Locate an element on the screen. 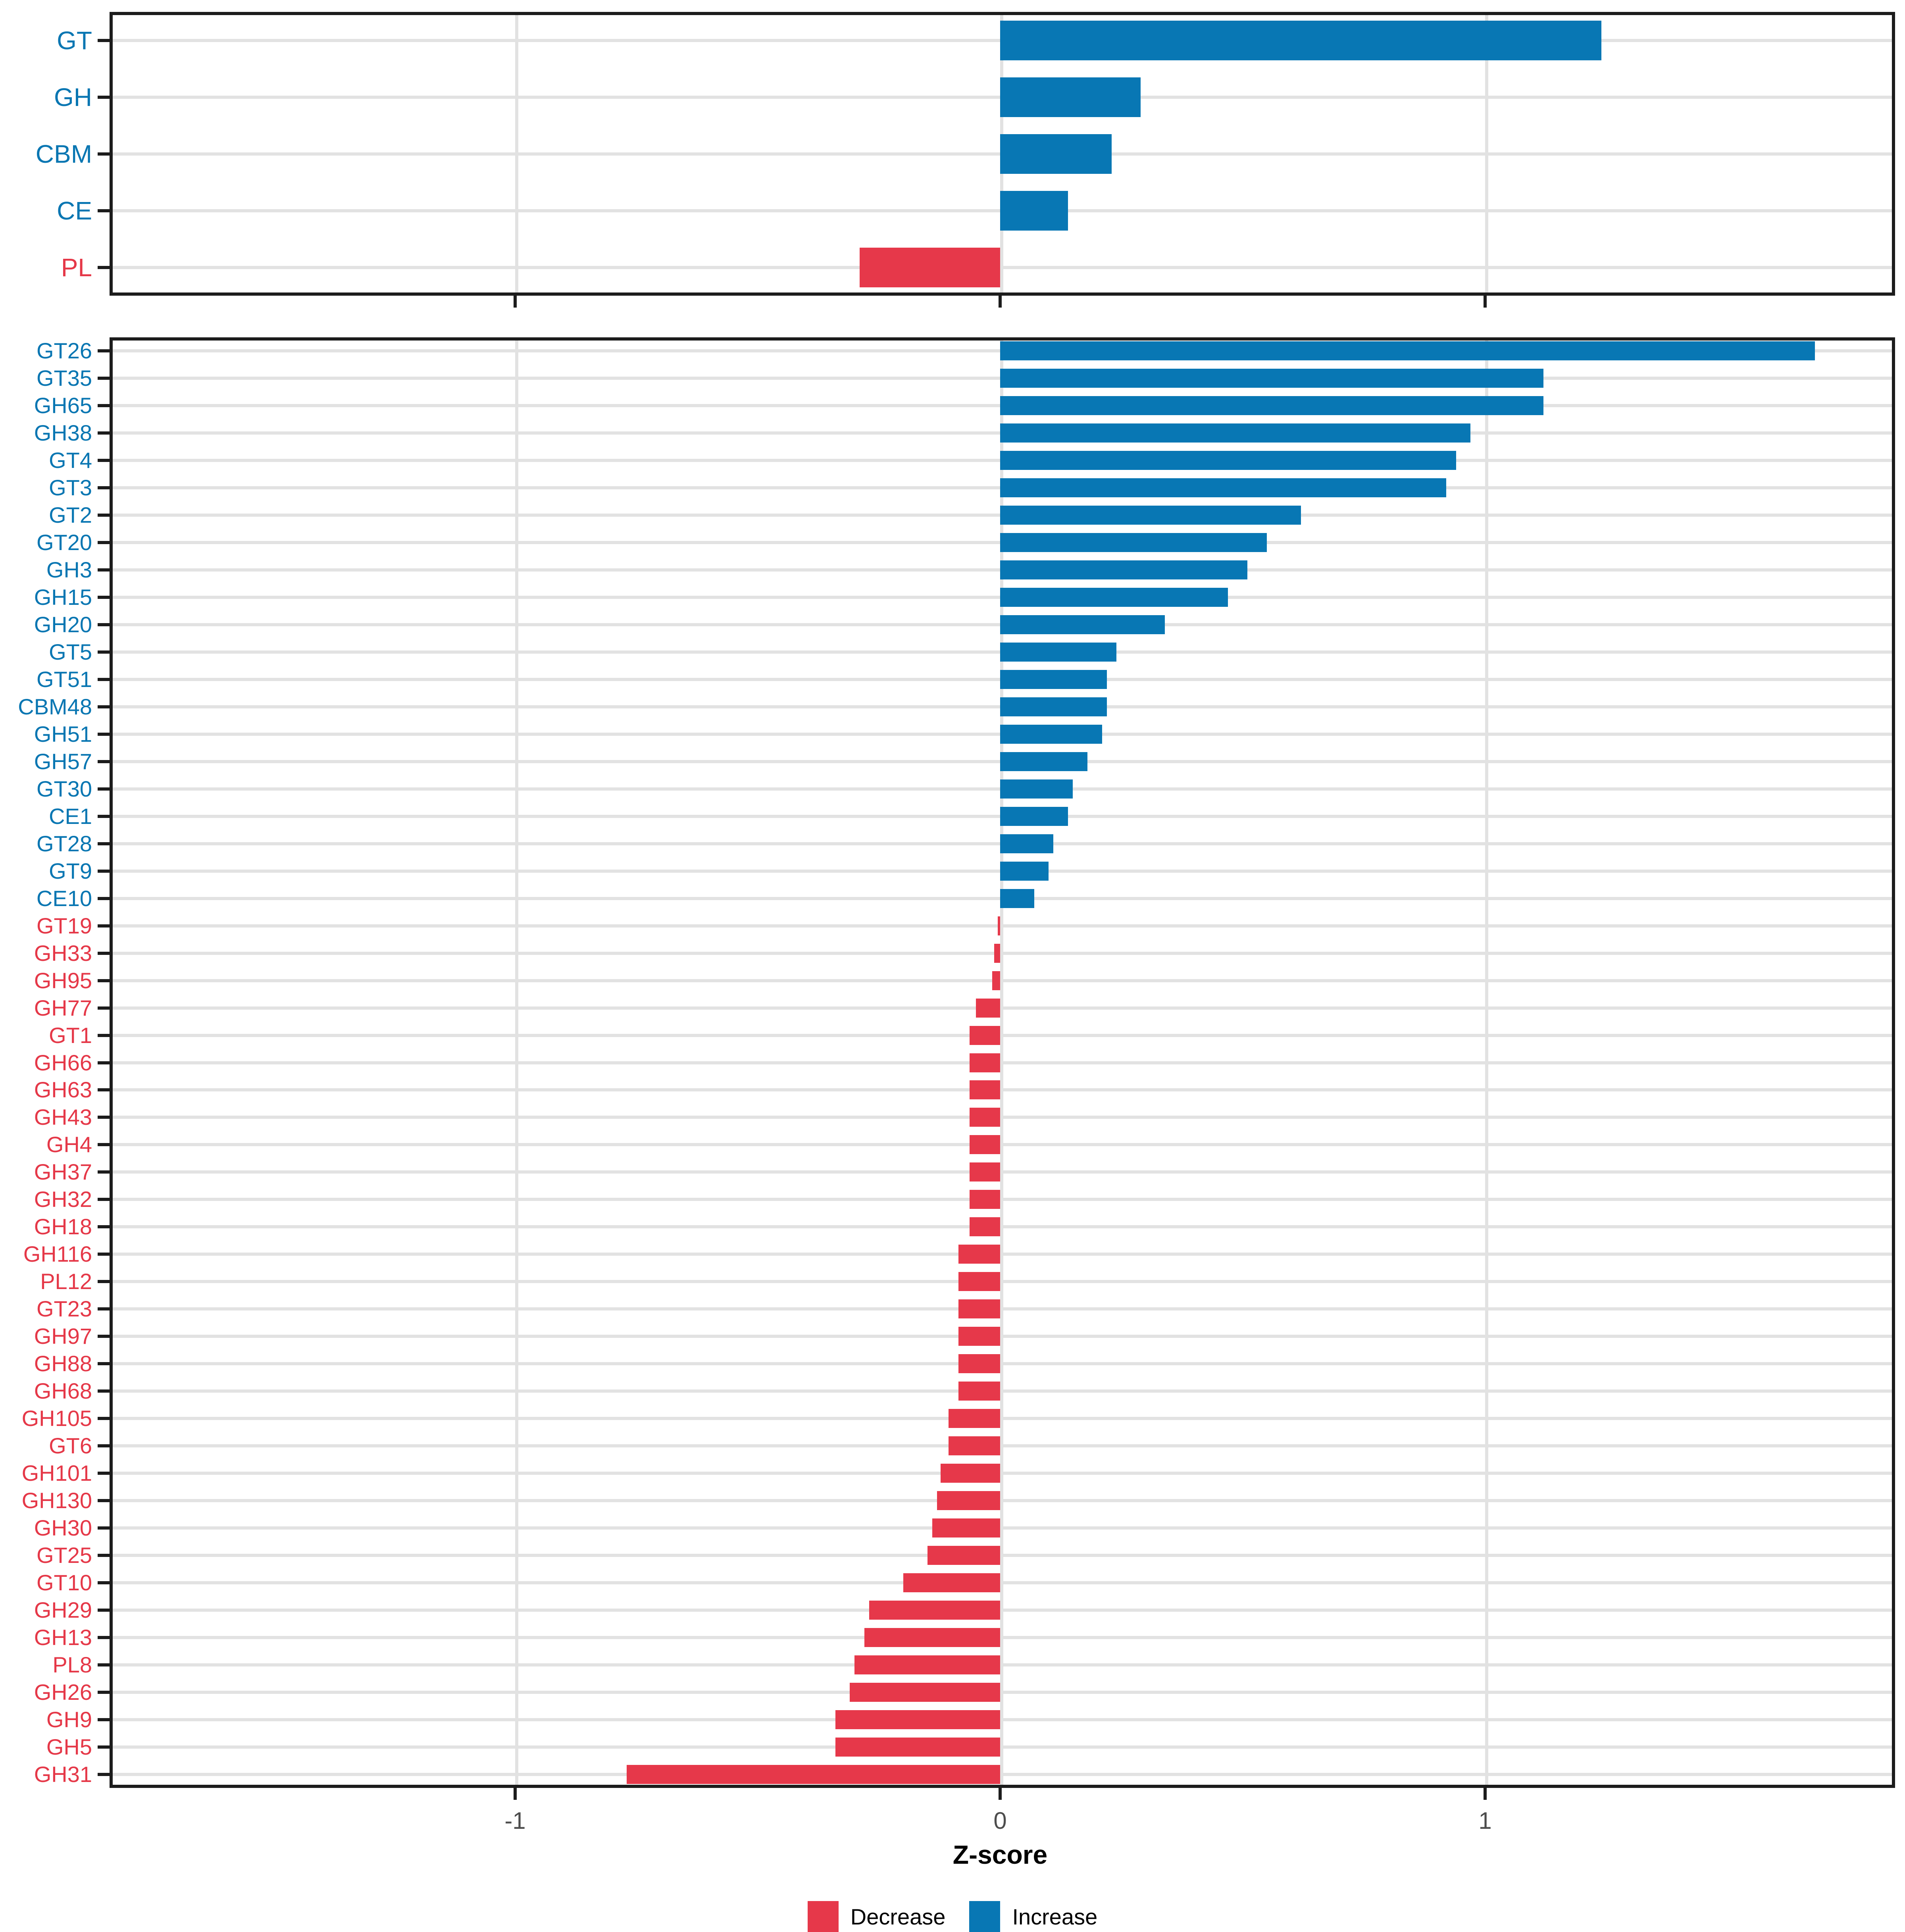  y-tick-label-CBM48: CBM48 is located at coordinates (55, 706).